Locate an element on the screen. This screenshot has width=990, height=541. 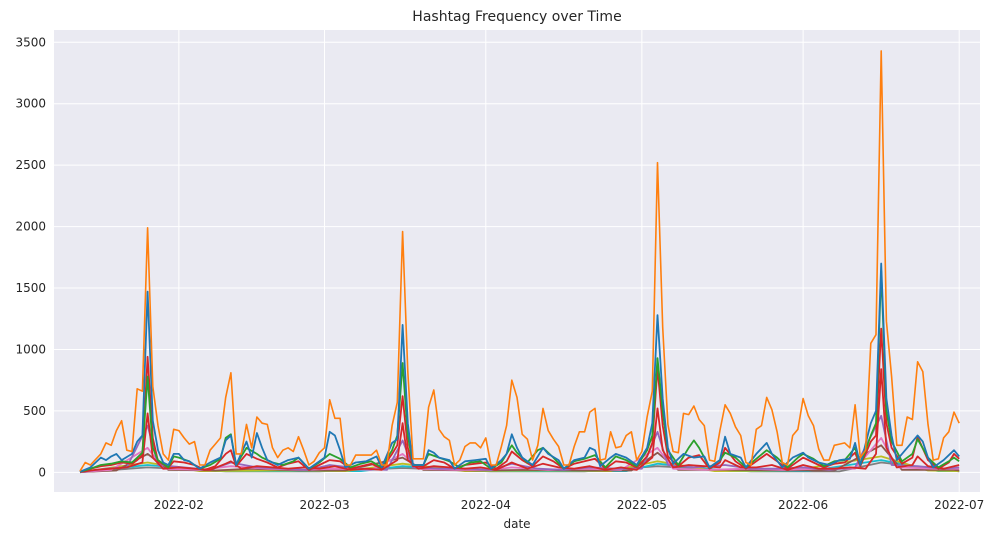
x-tick-label: 2022-06 is located at coordinates (803, 505).